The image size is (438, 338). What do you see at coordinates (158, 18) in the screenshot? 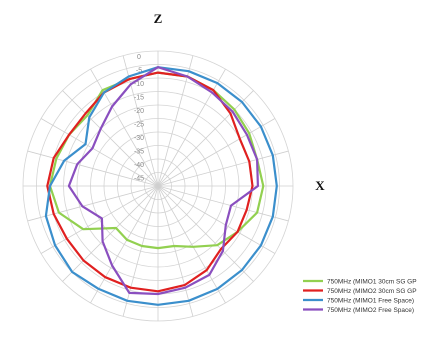
I see `axis-label-z: Z` at bounding box center [158, 18].